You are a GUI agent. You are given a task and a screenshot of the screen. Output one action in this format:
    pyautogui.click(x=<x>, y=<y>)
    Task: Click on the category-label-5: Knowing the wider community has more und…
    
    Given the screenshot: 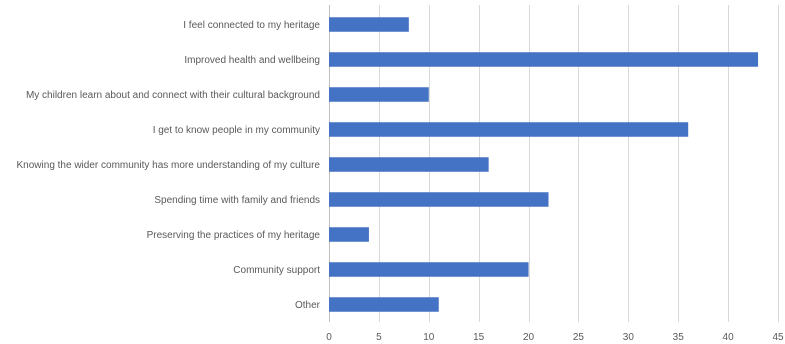 What is the action you would take?
    pyautogui.click(x=169, y=165)
    